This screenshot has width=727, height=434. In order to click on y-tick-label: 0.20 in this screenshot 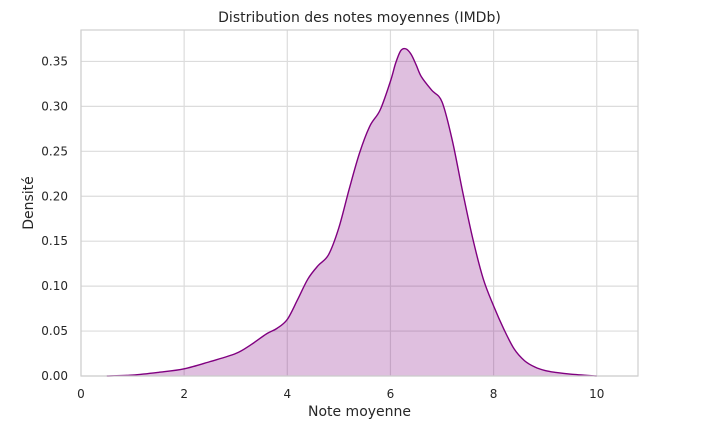, I will do `click(54, 196)`.